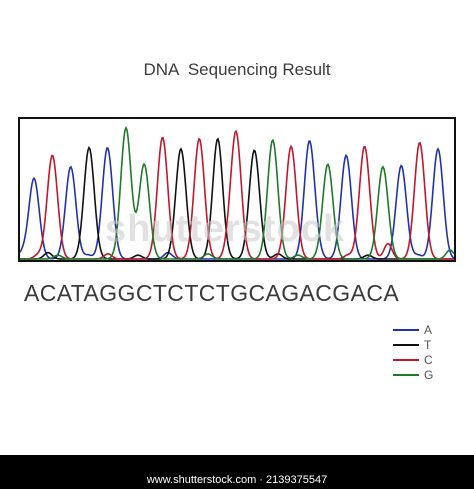 The height and width of the screenshot is (489, 474). I want to click on footer-text: www.shutterstock.com · 2139375547, so click(237, 480).